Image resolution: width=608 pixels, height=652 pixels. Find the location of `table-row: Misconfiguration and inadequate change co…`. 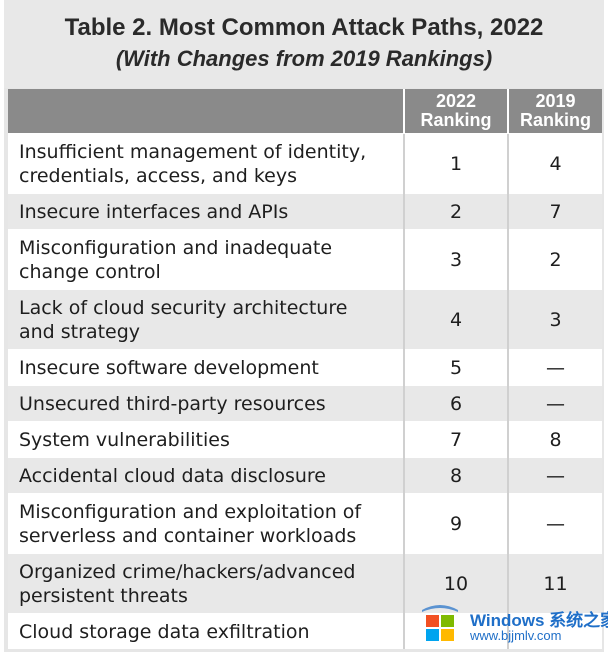

table-row: Misconfiguration and inadequate change co… is located at coordinates (305, 259).